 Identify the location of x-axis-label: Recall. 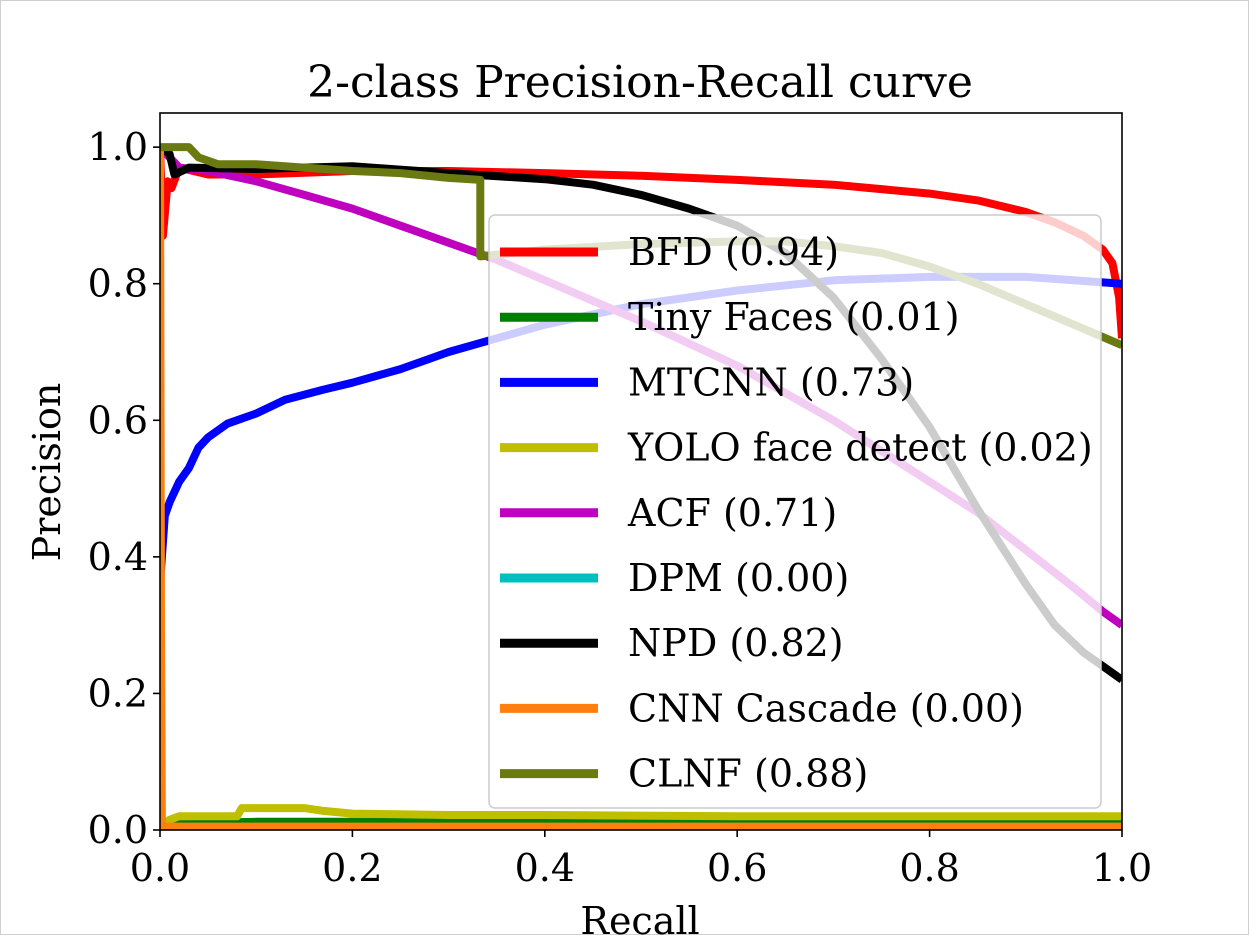
(639, 917).